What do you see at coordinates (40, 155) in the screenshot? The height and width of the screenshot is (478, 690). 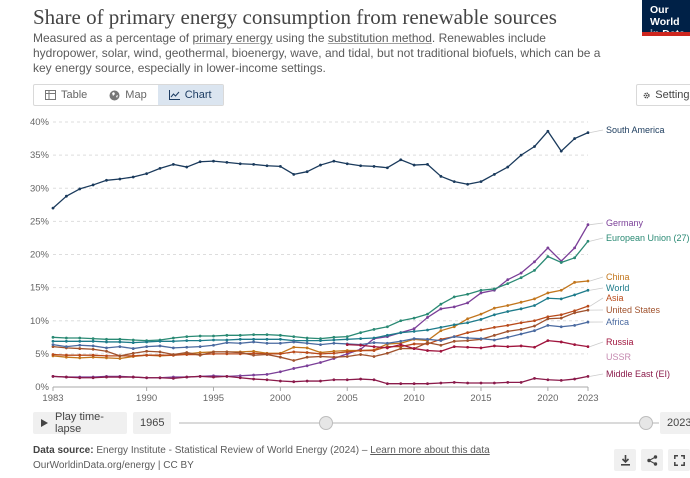 I see `y-tick-label: 35%` at bounding box center [40, 155].